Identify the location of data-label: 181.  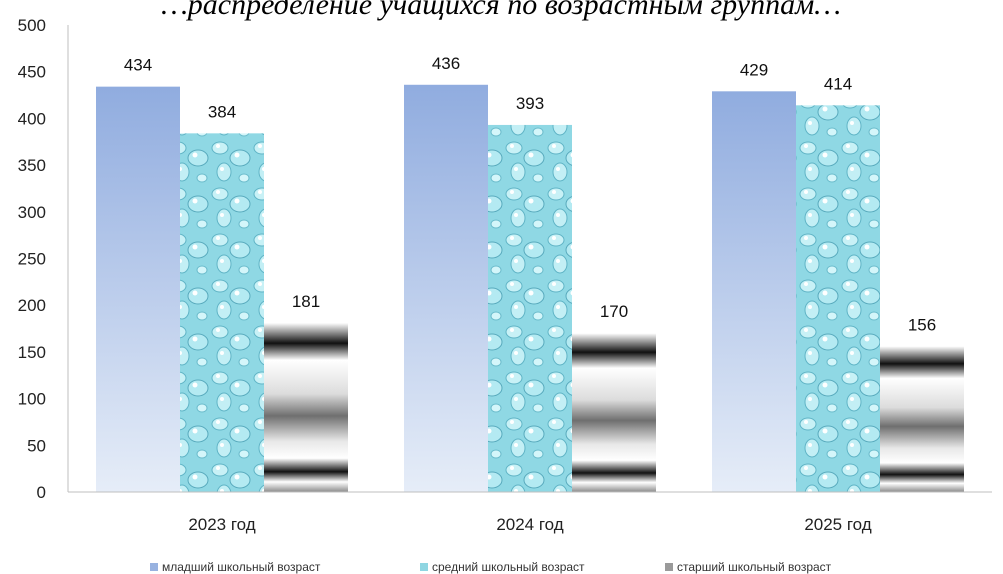
(306, 301).